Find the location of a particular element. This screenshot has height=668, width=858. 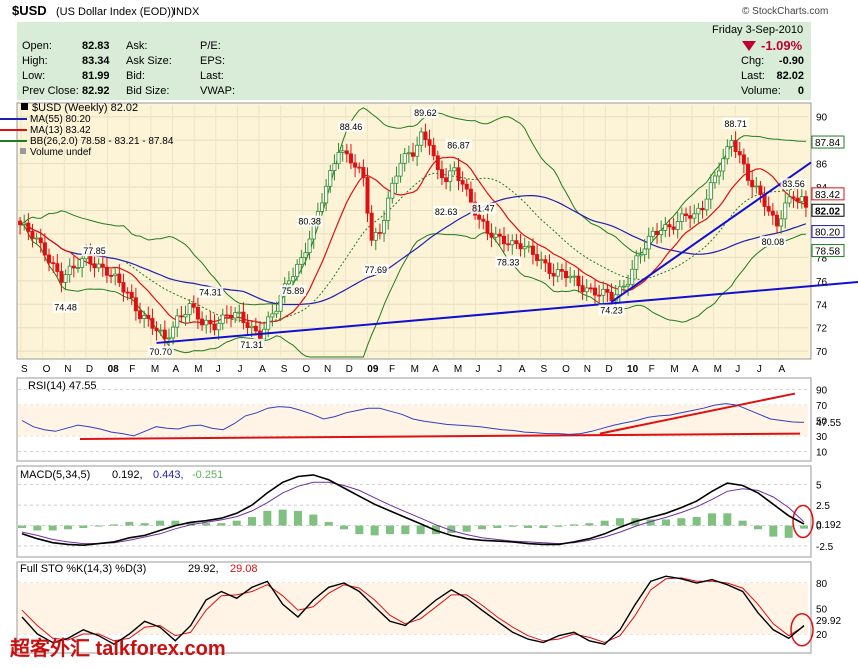

legend-ma13: MA(13) 83.42 is located at coordinates (60, 130).